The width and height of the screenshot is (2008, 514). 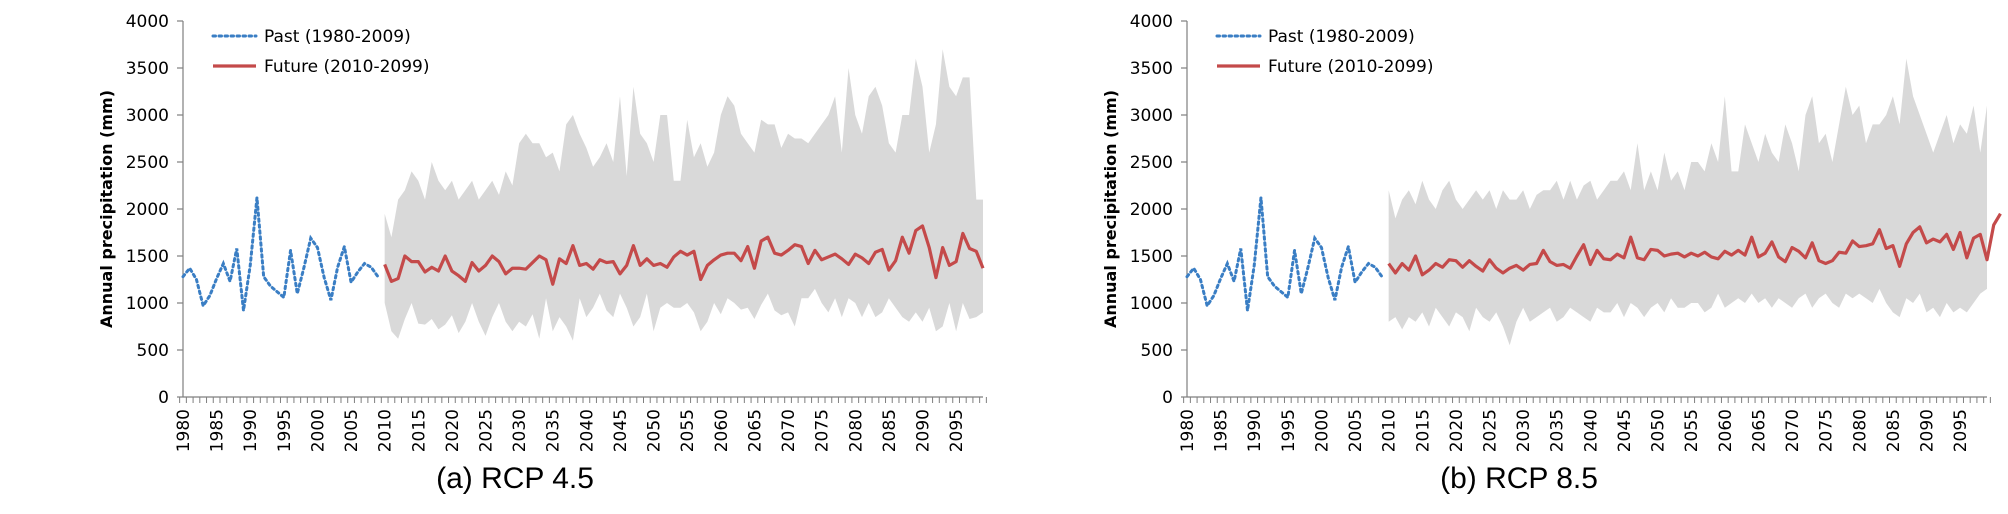 What do you see at coordinates (515, 478) in the screenshot?
I see `chart-caption: (a) RCP 4.5` at bounding box center [515, 478].